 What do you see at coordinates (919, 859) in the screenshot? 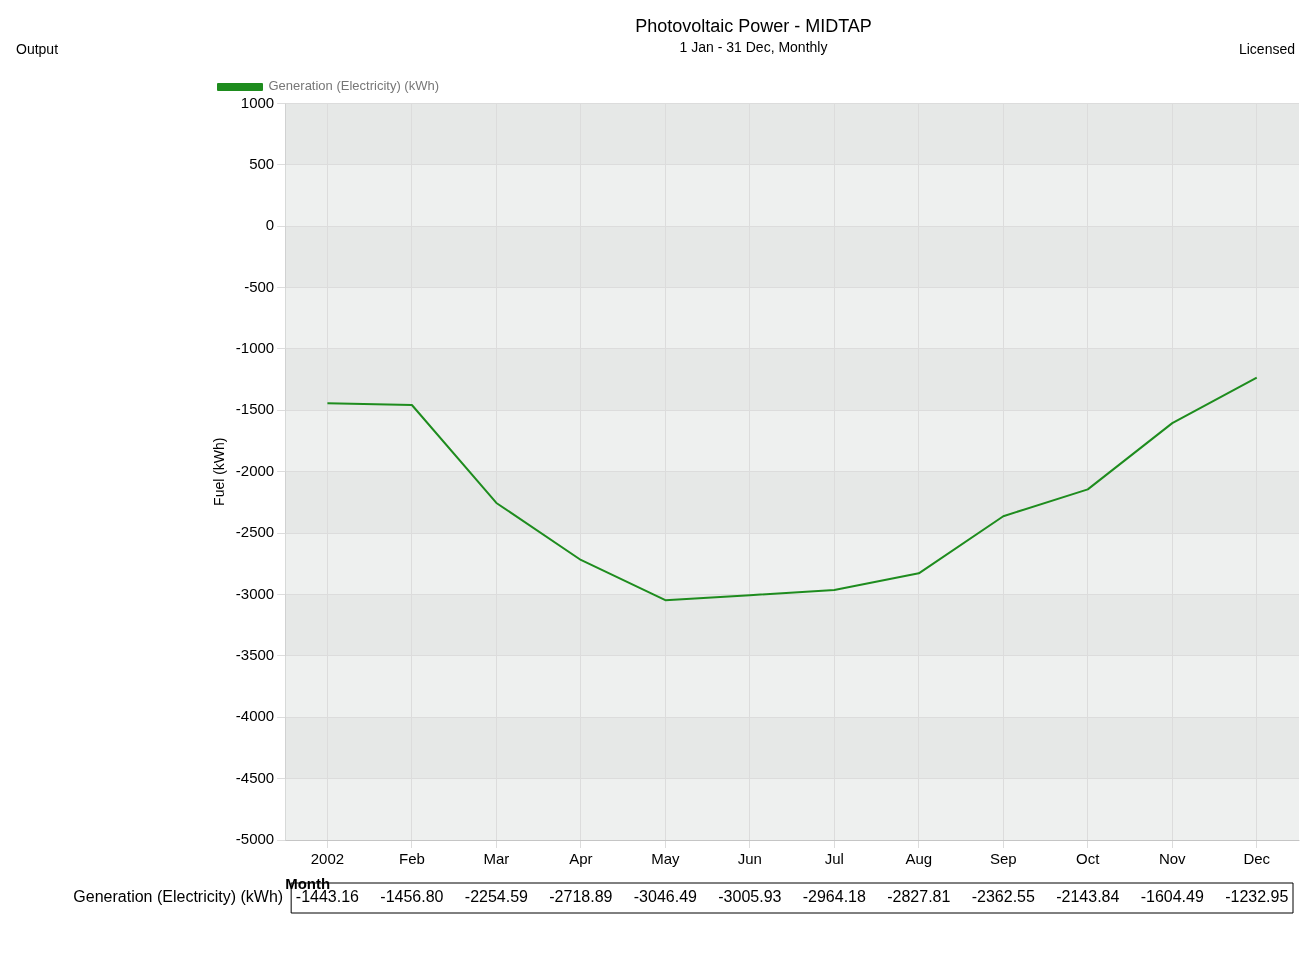
I see `x-tick-label: Aug` at bounding box center [919, 859].